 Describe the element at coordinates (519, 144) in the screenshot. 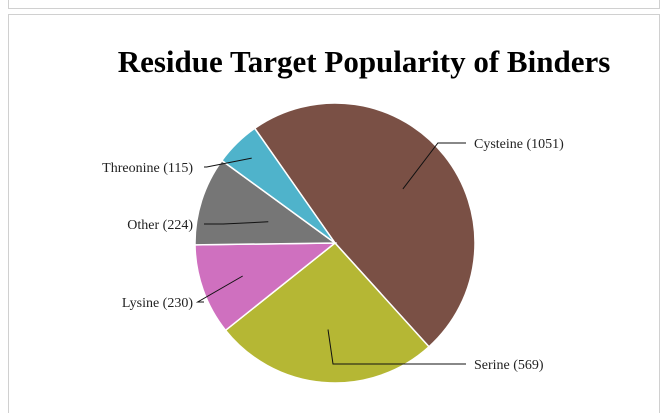

I see `slice-label-cysteine: Cysteine (1051)` at that location.